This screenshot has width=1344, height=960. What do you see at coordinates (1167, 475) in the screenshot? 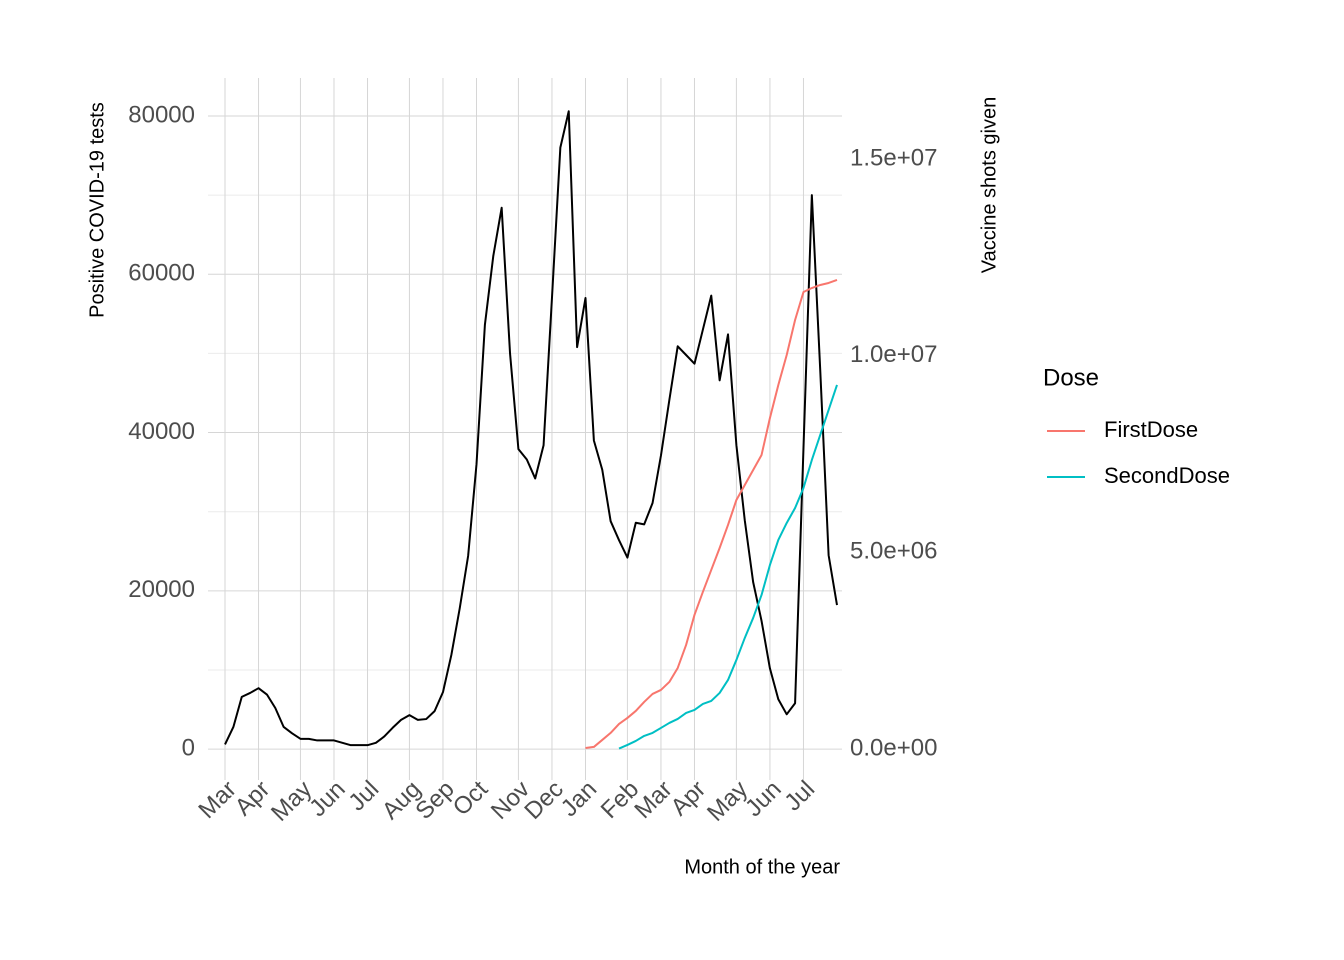
I see `legend-label: SecondDose` at bounding box center [1167, 475].